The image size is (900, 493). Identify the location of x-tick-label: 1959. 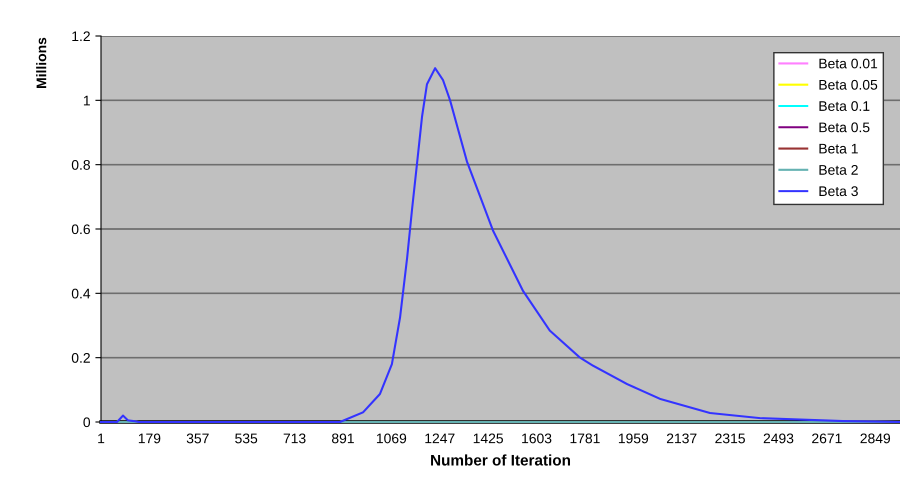
(633, 438).